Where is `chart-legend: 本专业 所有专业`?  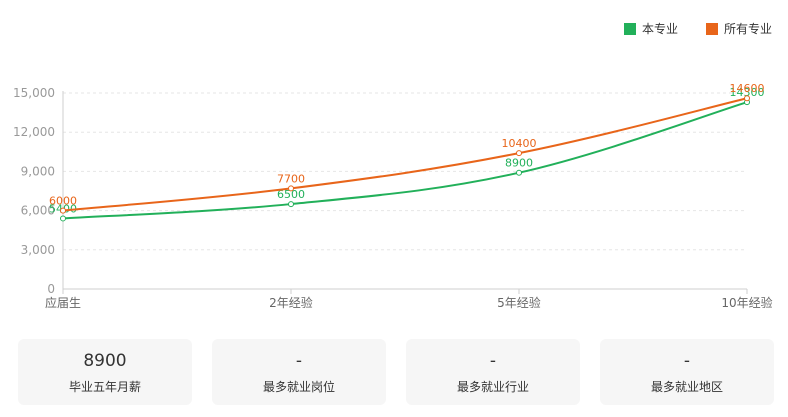
chart-legend: 本专业 所有专业 is located at coordinates (697, 28).